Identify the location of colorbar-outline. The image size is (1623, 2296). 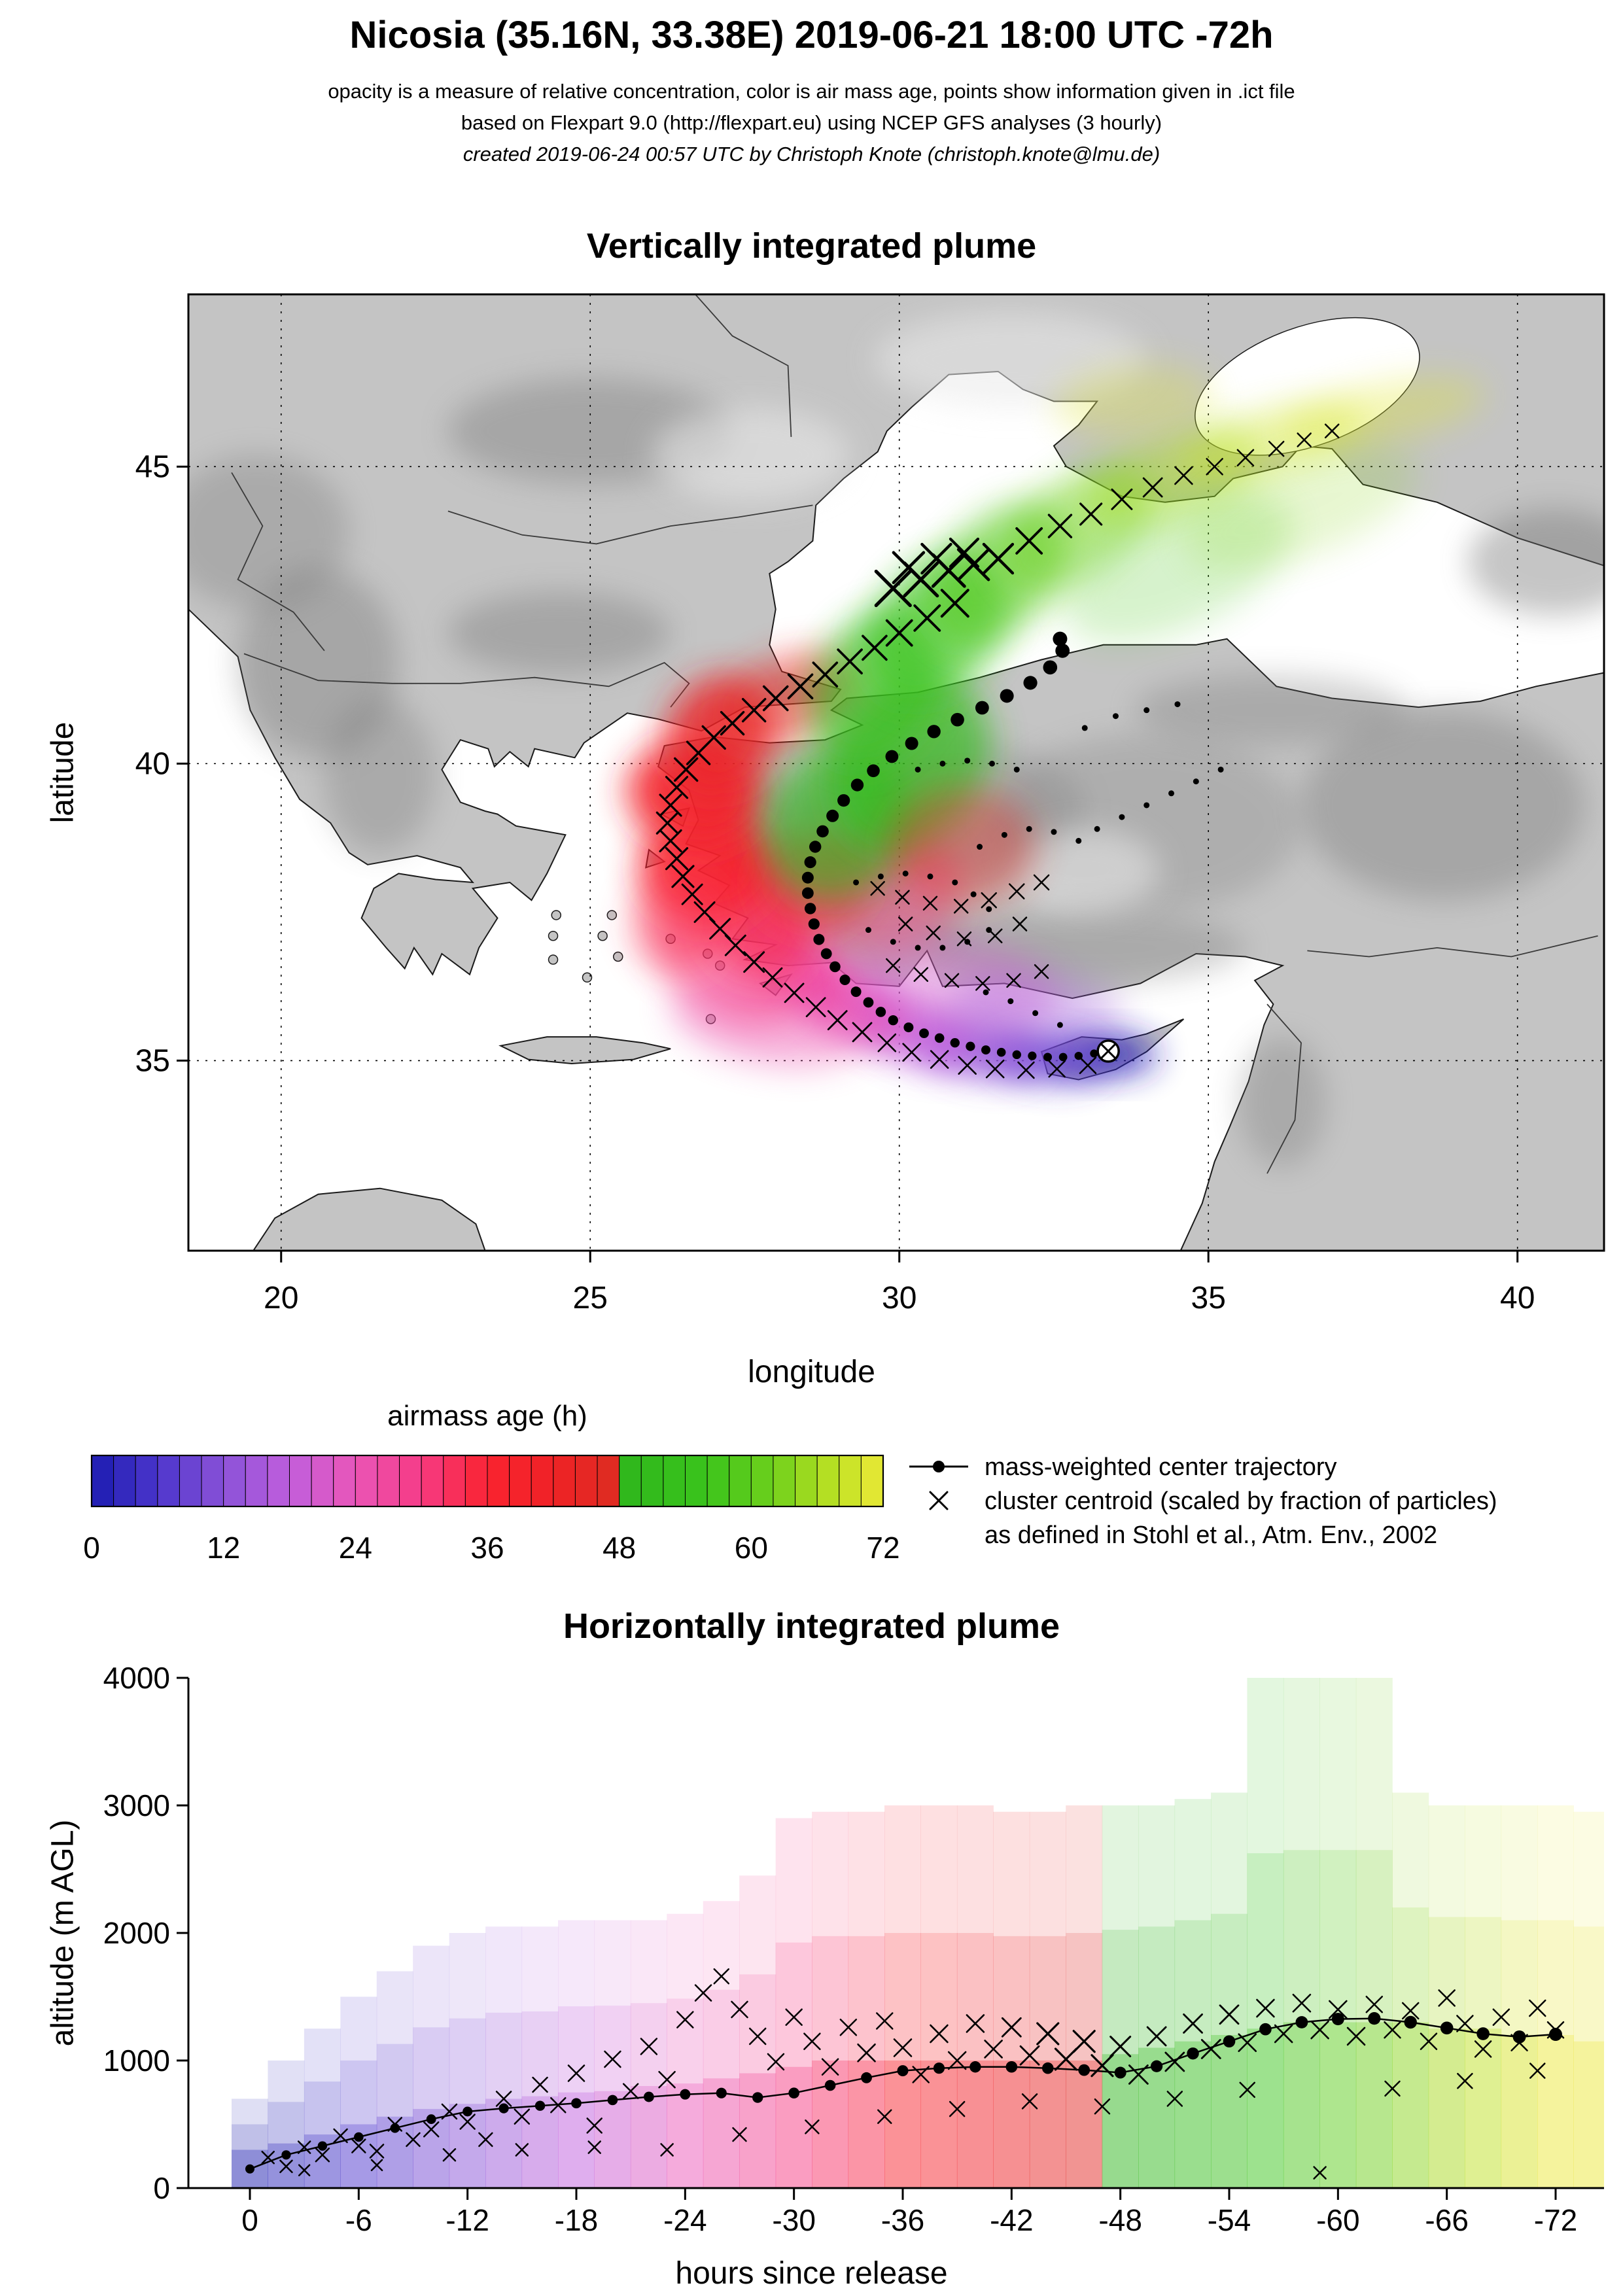
(487, 1481).